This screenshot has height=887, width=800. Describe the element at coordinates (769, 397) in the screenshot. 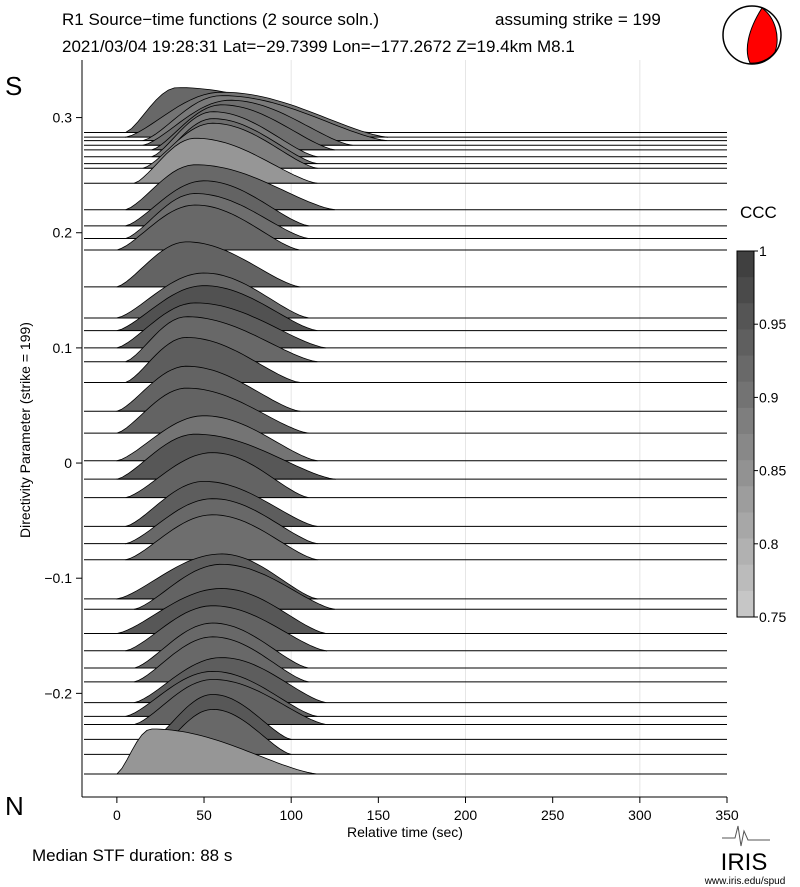

I see `colorbar-tick-label: 0.9` at that location.